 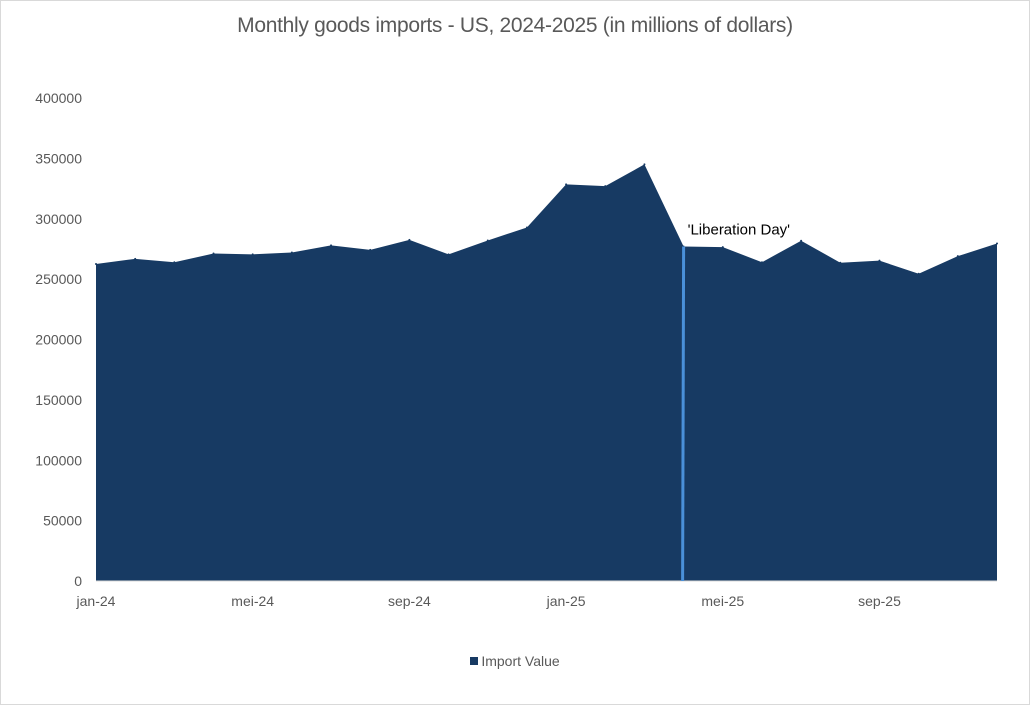 I want to click on y-tick-label: 250000, so click(x=58, y=279).